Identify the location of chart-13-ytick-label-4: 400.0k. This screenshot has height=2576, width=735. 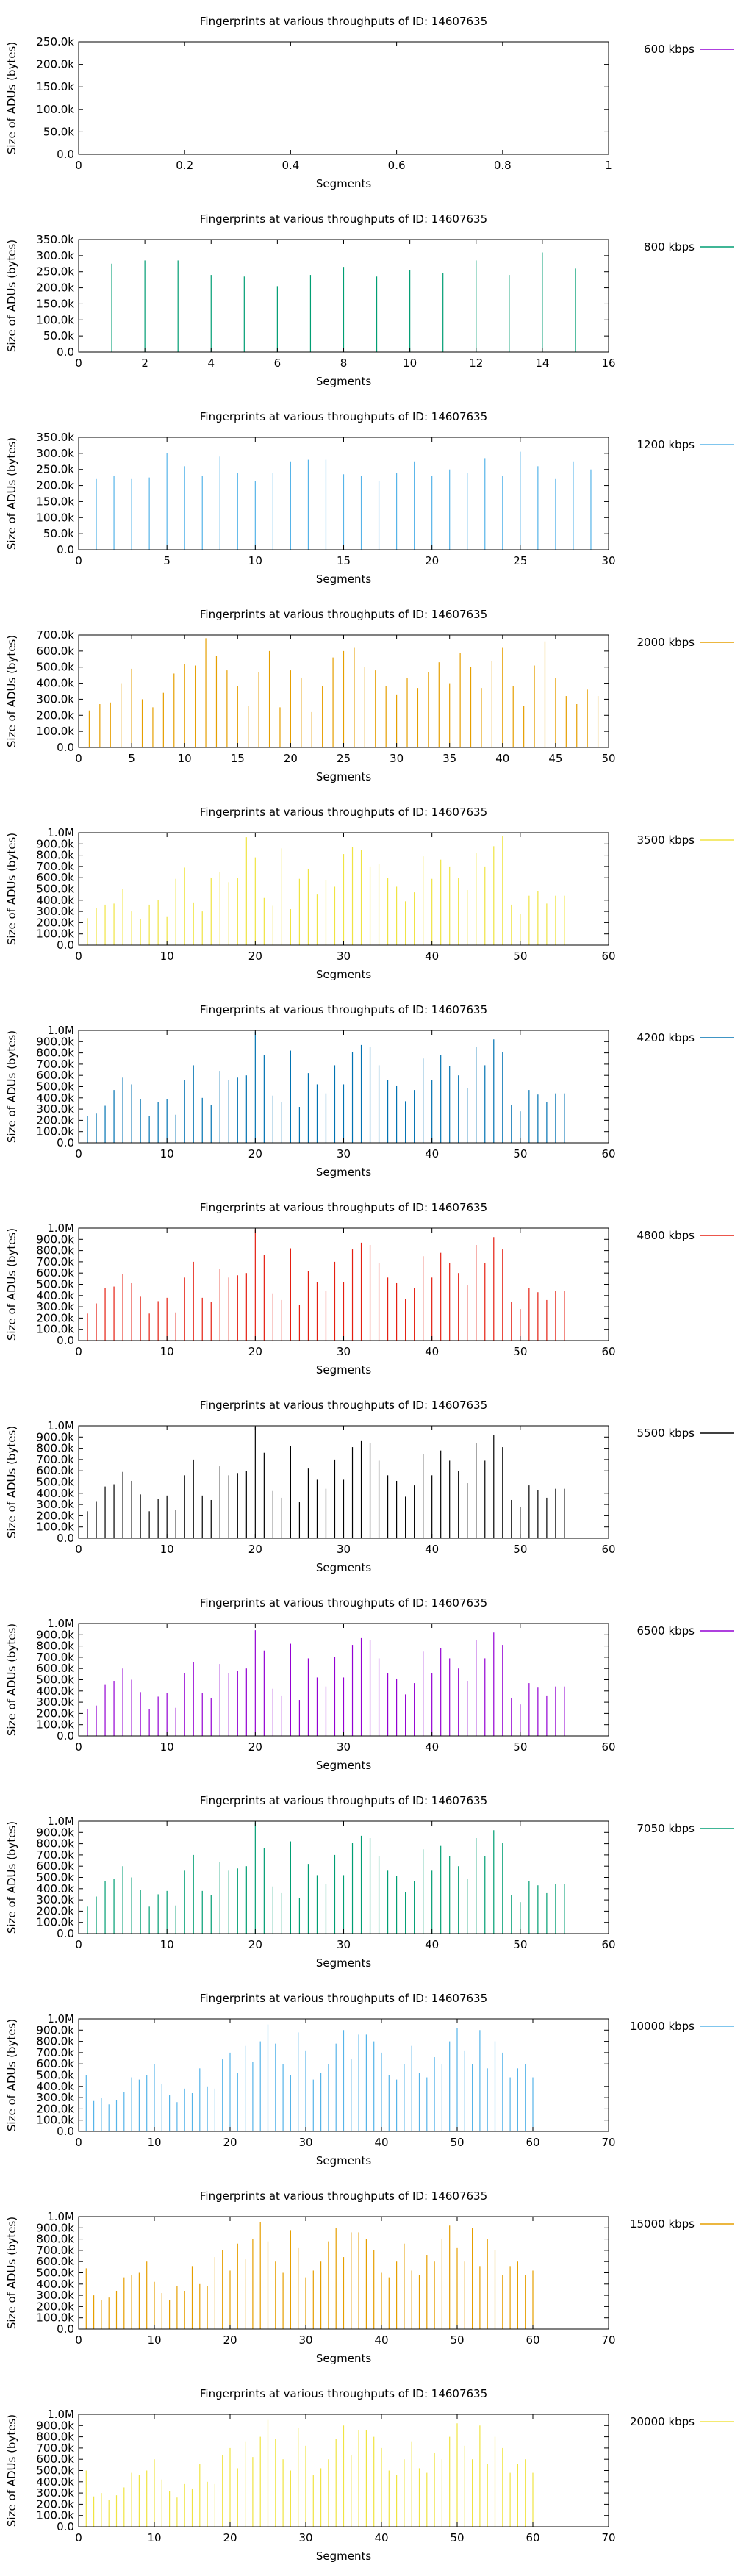
(55, 2482).